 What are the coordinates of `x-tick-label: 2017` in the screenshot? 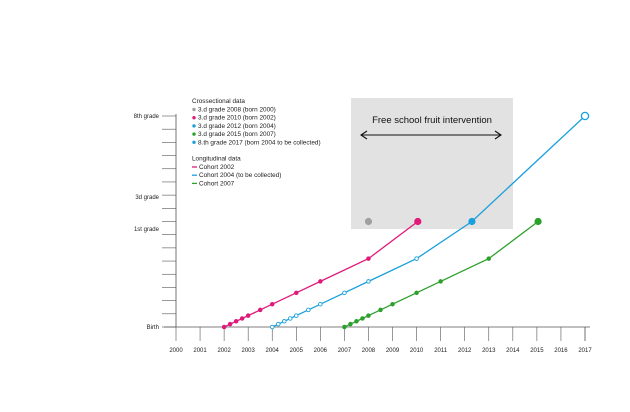 It's located at (585, 351).